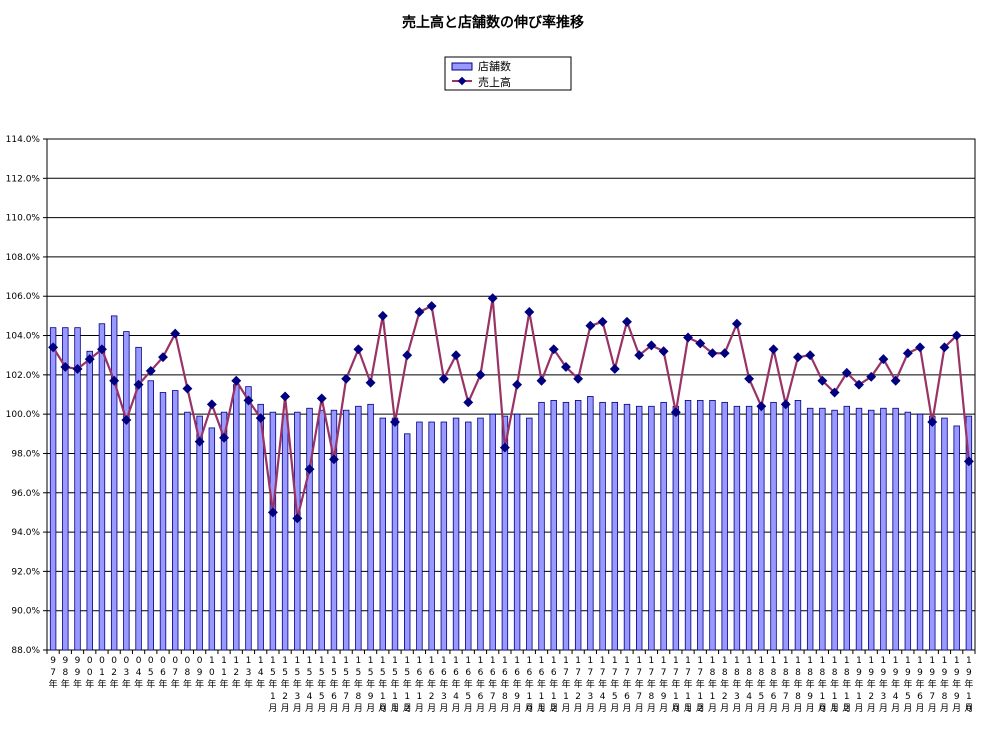 The width and height of the screenshot is (986, 747). I want to click on chart-title: 売上高と店舗数の伸び率推移, so click(493, 22).